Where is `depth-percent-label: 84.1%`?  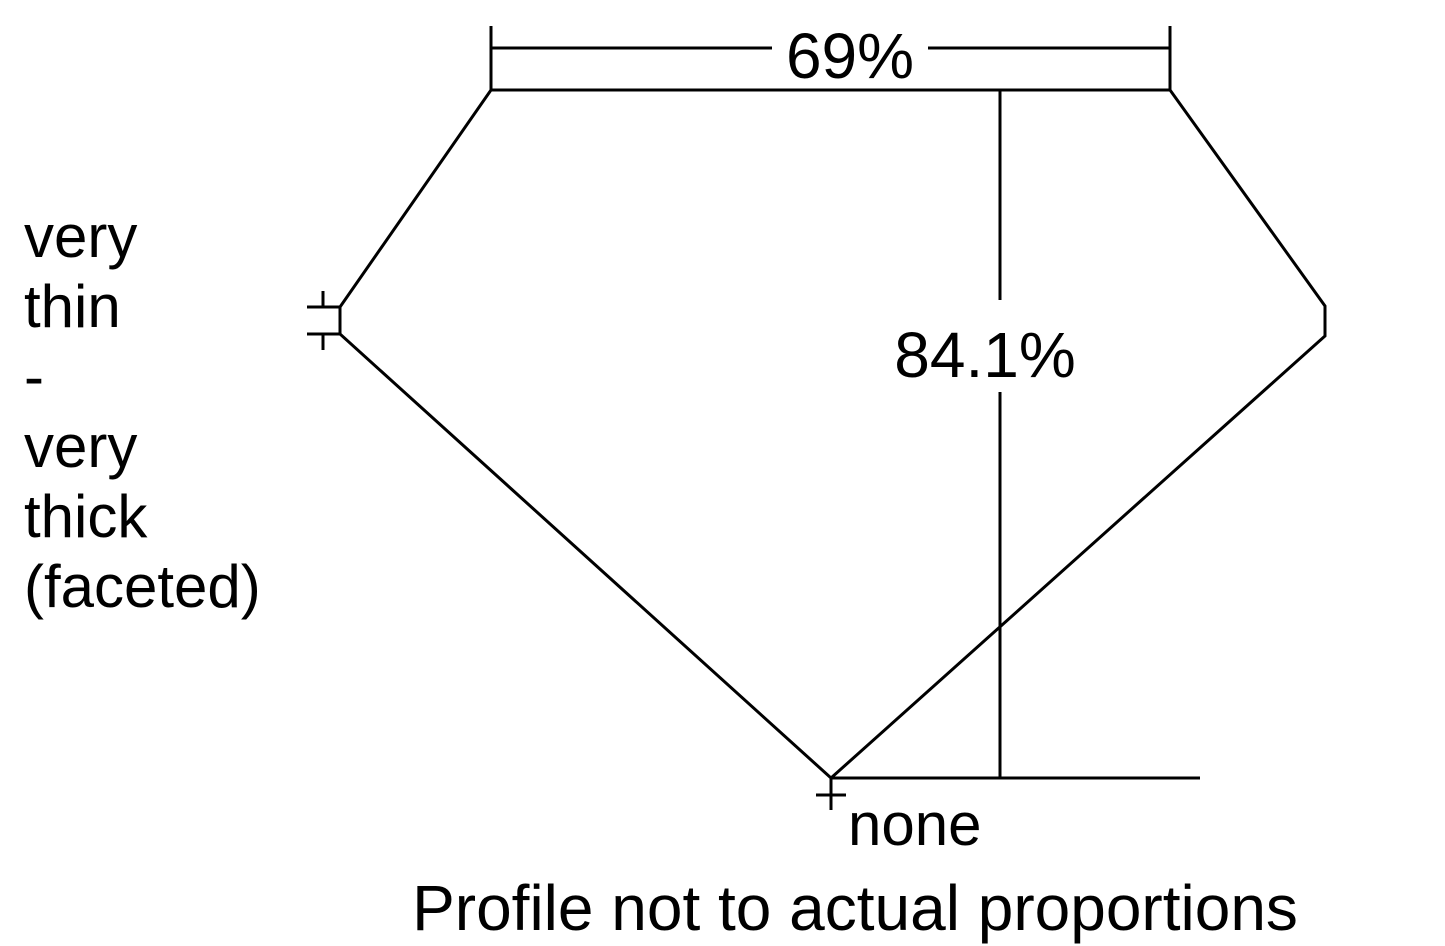
depth-percent-label: 84.1% is located at coordinates (984, 355).